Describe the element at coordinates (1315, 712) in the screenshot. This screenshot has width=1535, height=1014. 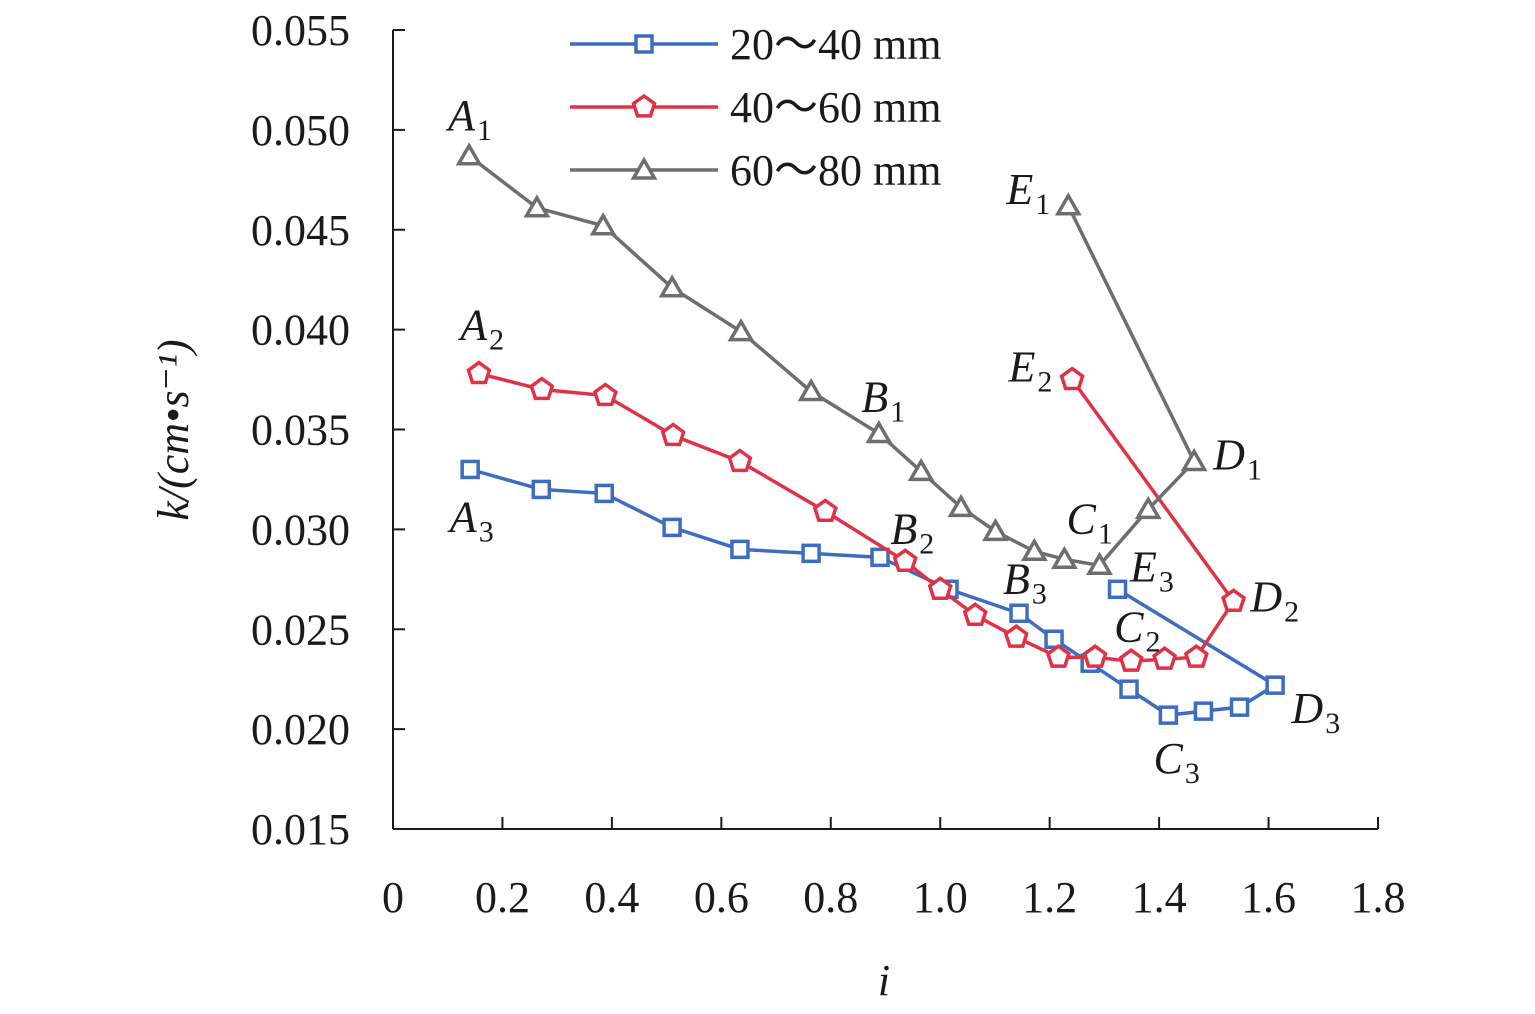
I see `point-label: D3` at that location.